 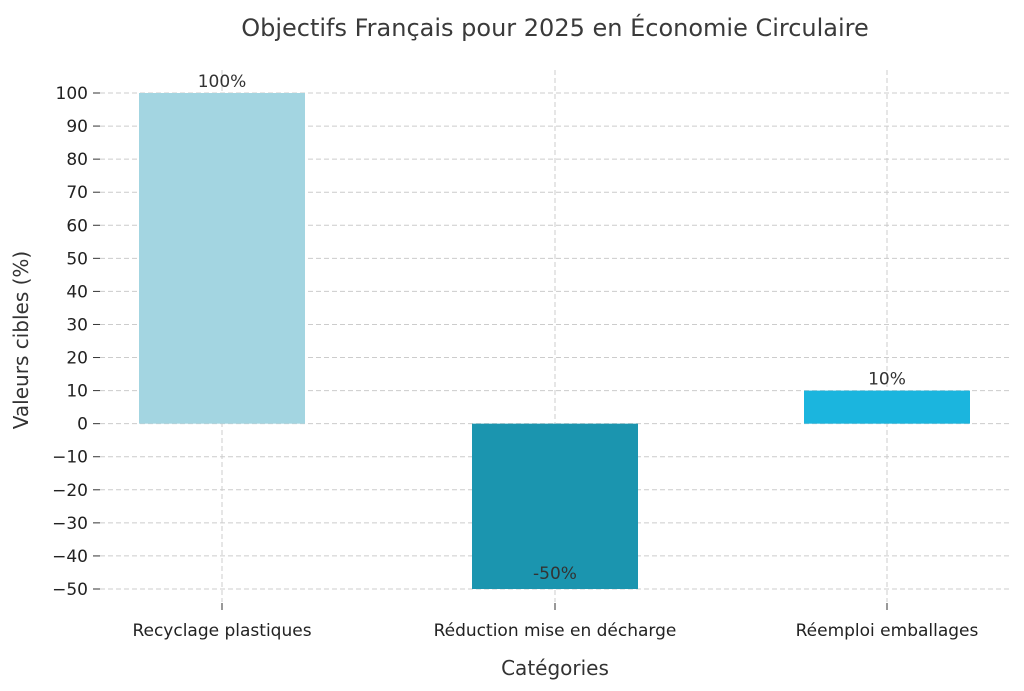 What do you see at coordinates (72, 94) in the screenshot?
I see `y-tick-label: 100` at bounding box center [72, 94].